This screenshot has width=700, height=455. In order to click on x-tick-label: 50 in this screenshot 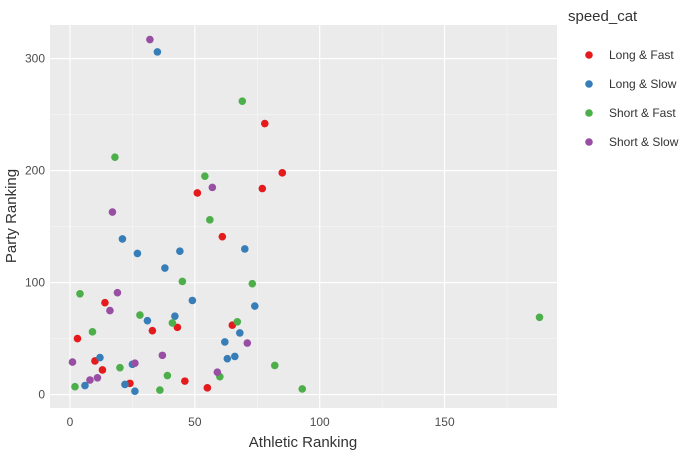, I will do `click(195, 422)`.